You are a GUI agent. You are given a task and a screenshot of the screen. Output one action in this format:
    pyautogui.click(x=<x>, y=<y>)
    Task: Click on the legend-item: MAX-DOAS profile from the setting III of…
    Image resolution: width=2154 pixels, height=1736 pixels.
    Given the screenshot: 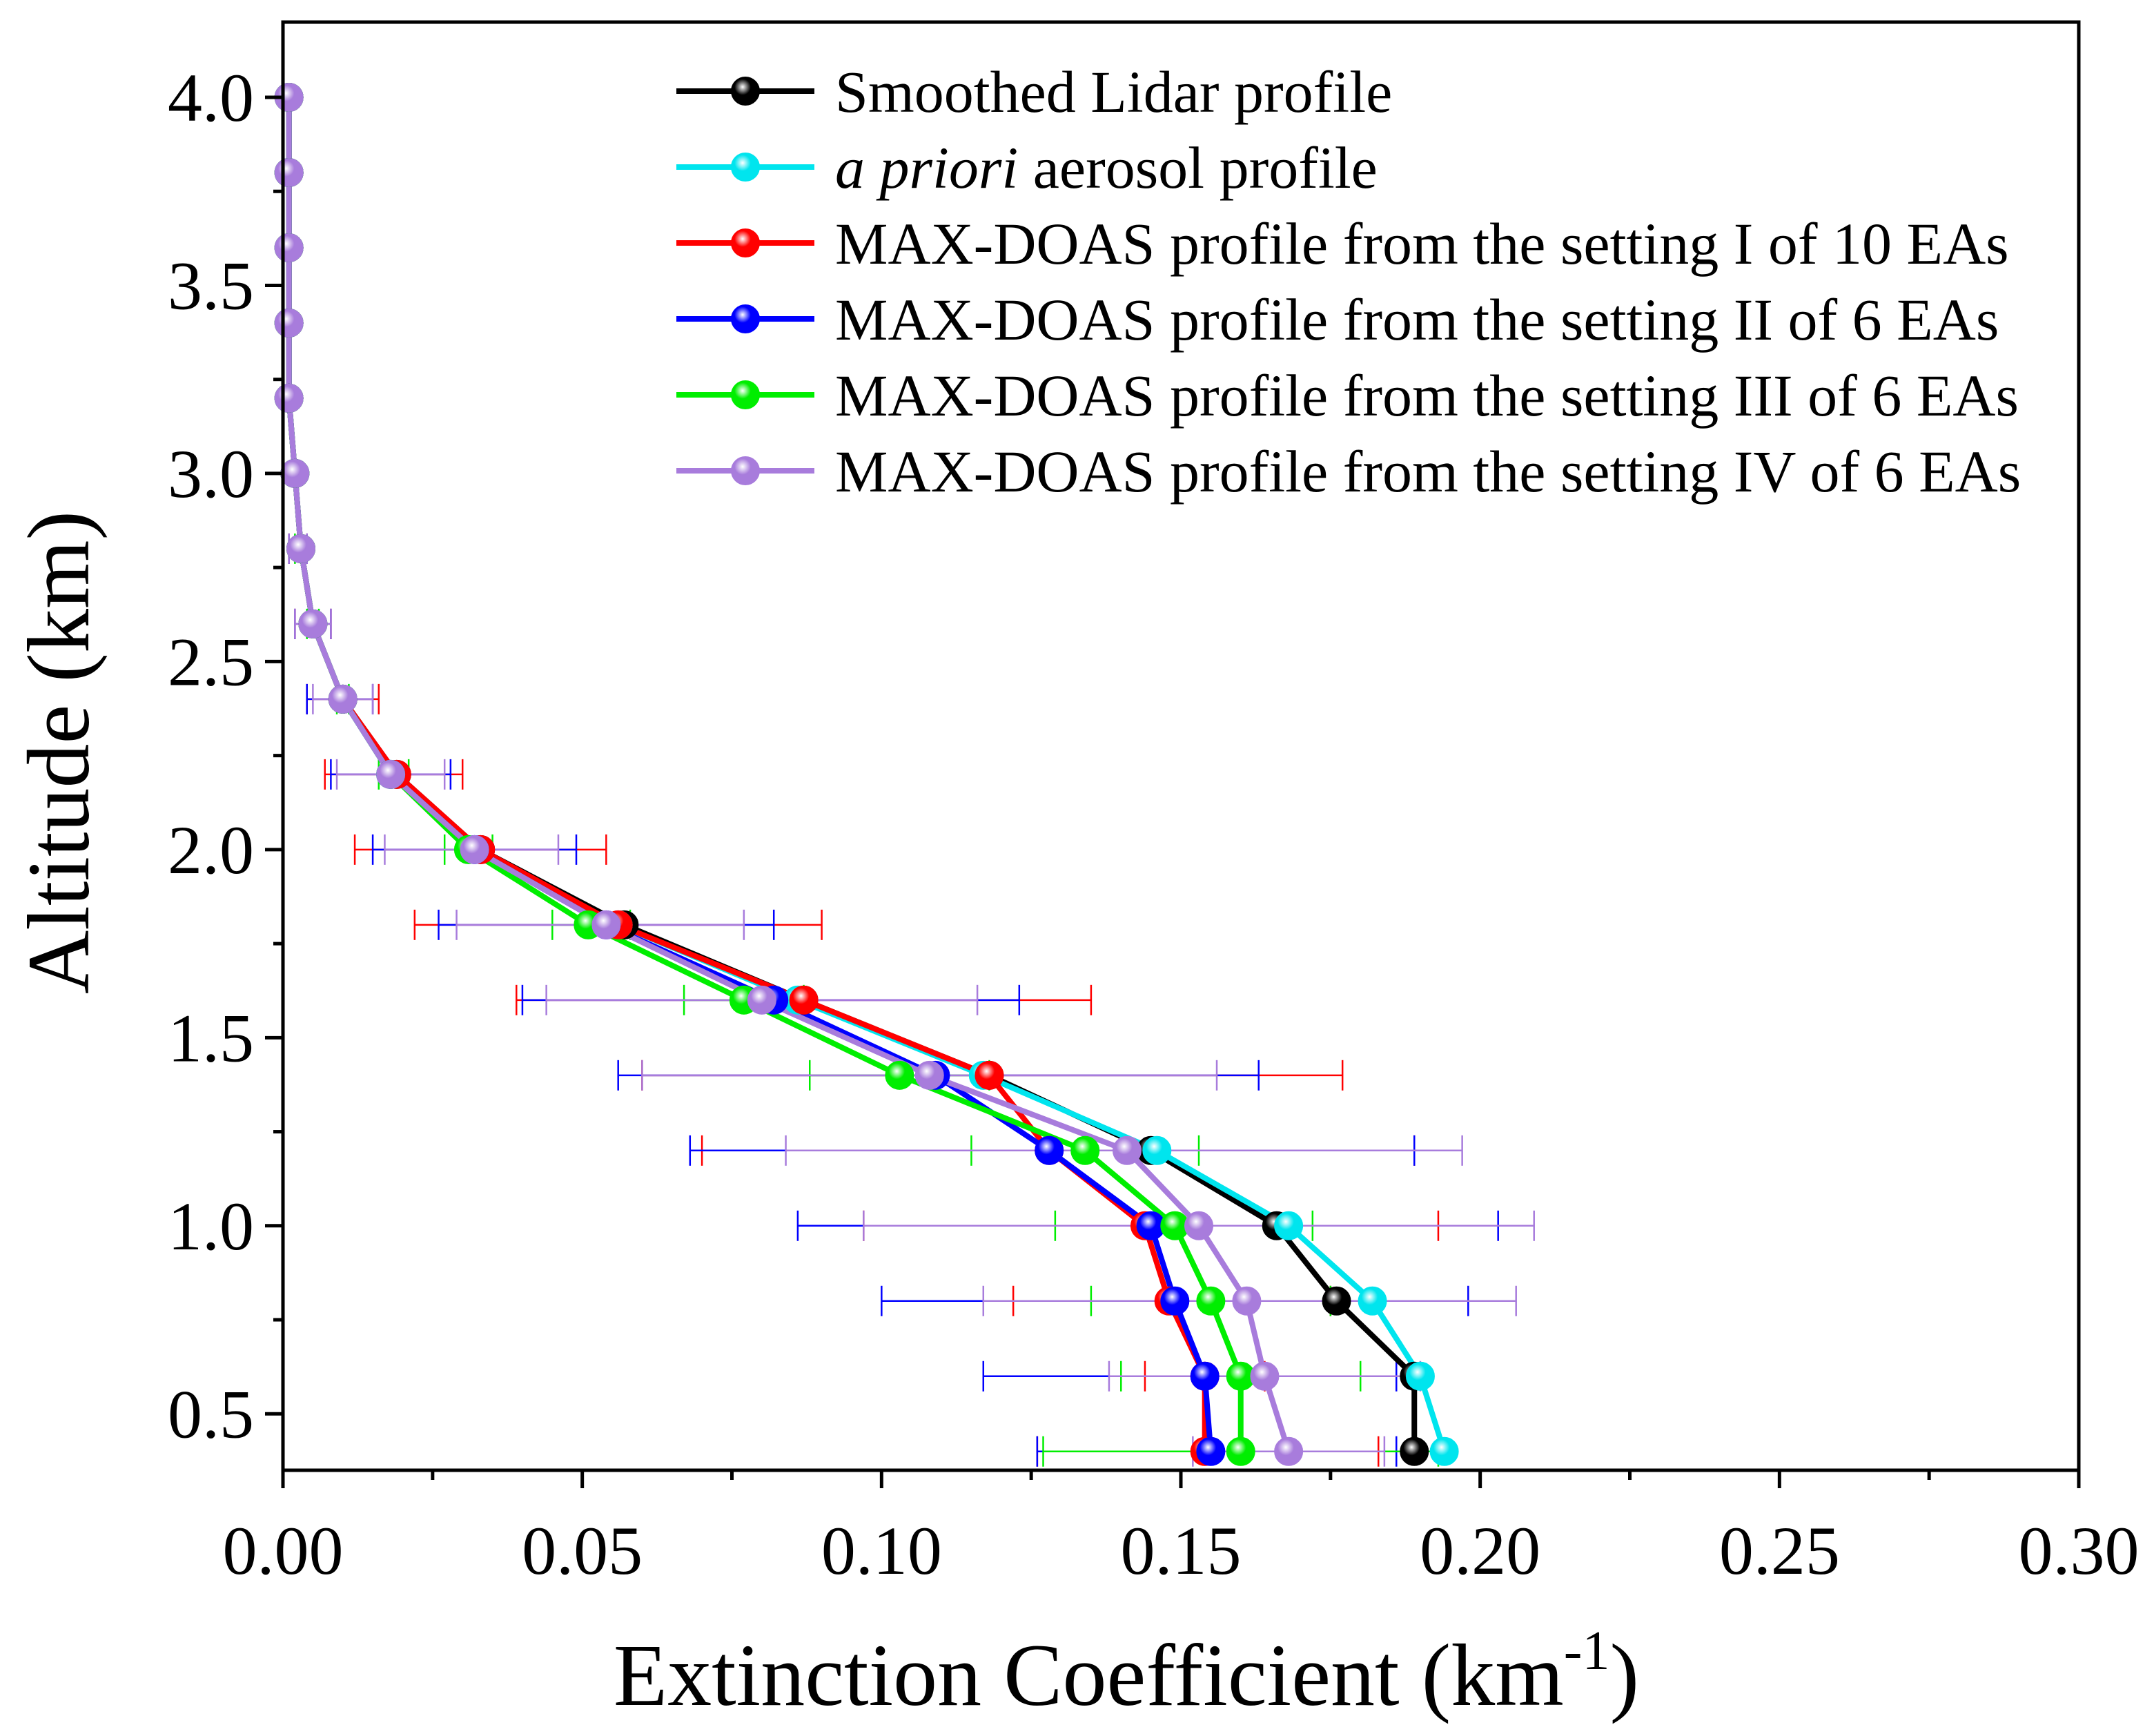 What is the action you would take?
    pyautogui.click(x=1347, y=395)
    